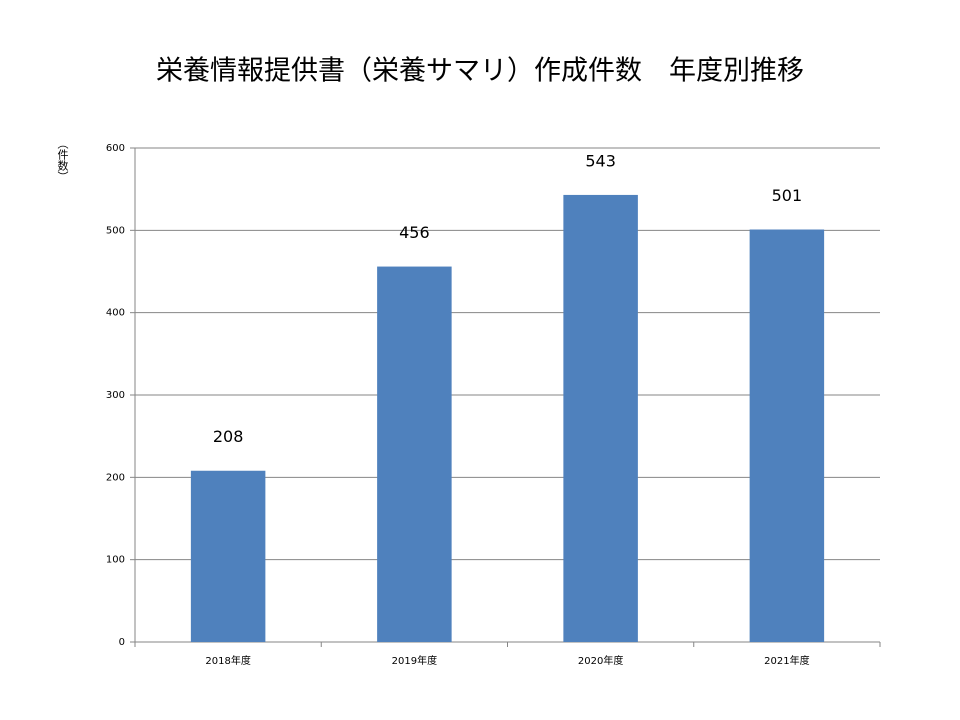  I want to click on chart-title: 栄養情報提供書（栄養サマリ）作成件数 年度別推移, so click(480, 71).